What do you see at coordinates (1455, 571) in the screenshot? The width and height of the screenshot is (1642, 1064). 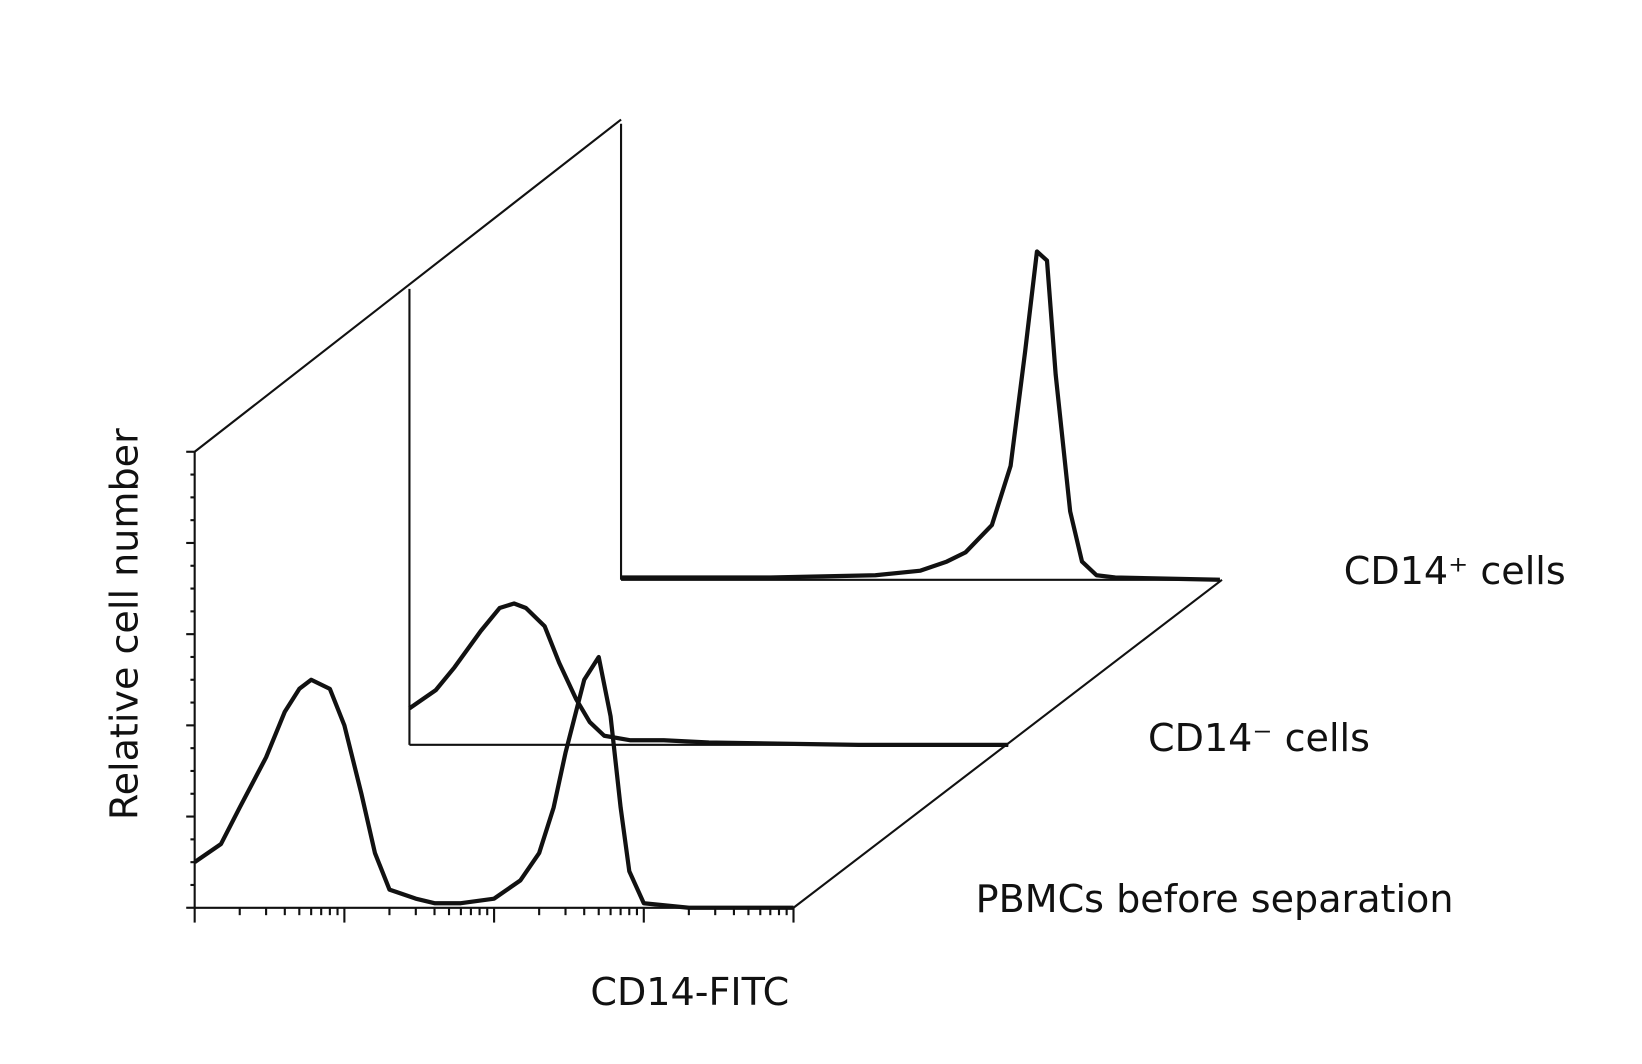 I see `series-label: CD14⁺ cells` at bounding box center [1455, 571].